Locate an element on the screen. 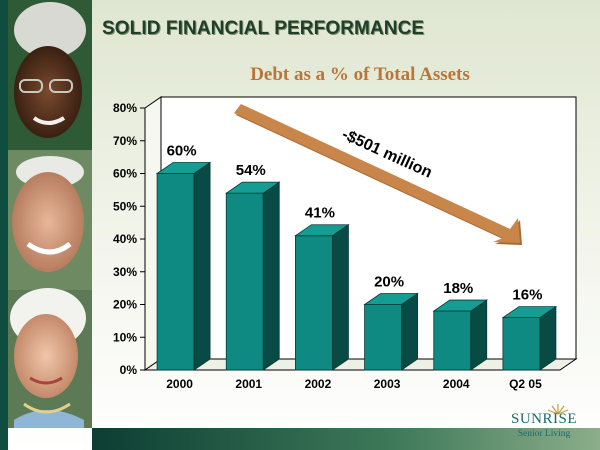 The image size is (600, 450). x-tick-label: 2002 is located at coordinates (318, 384).